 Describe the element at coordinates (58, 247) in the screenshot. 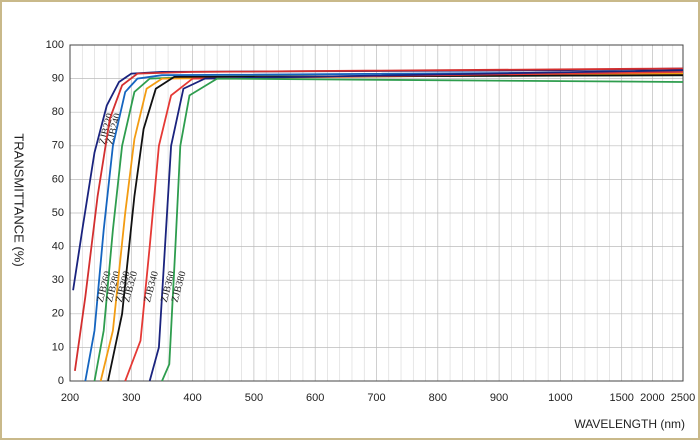

I see `y-tick-label: 40` at that location.